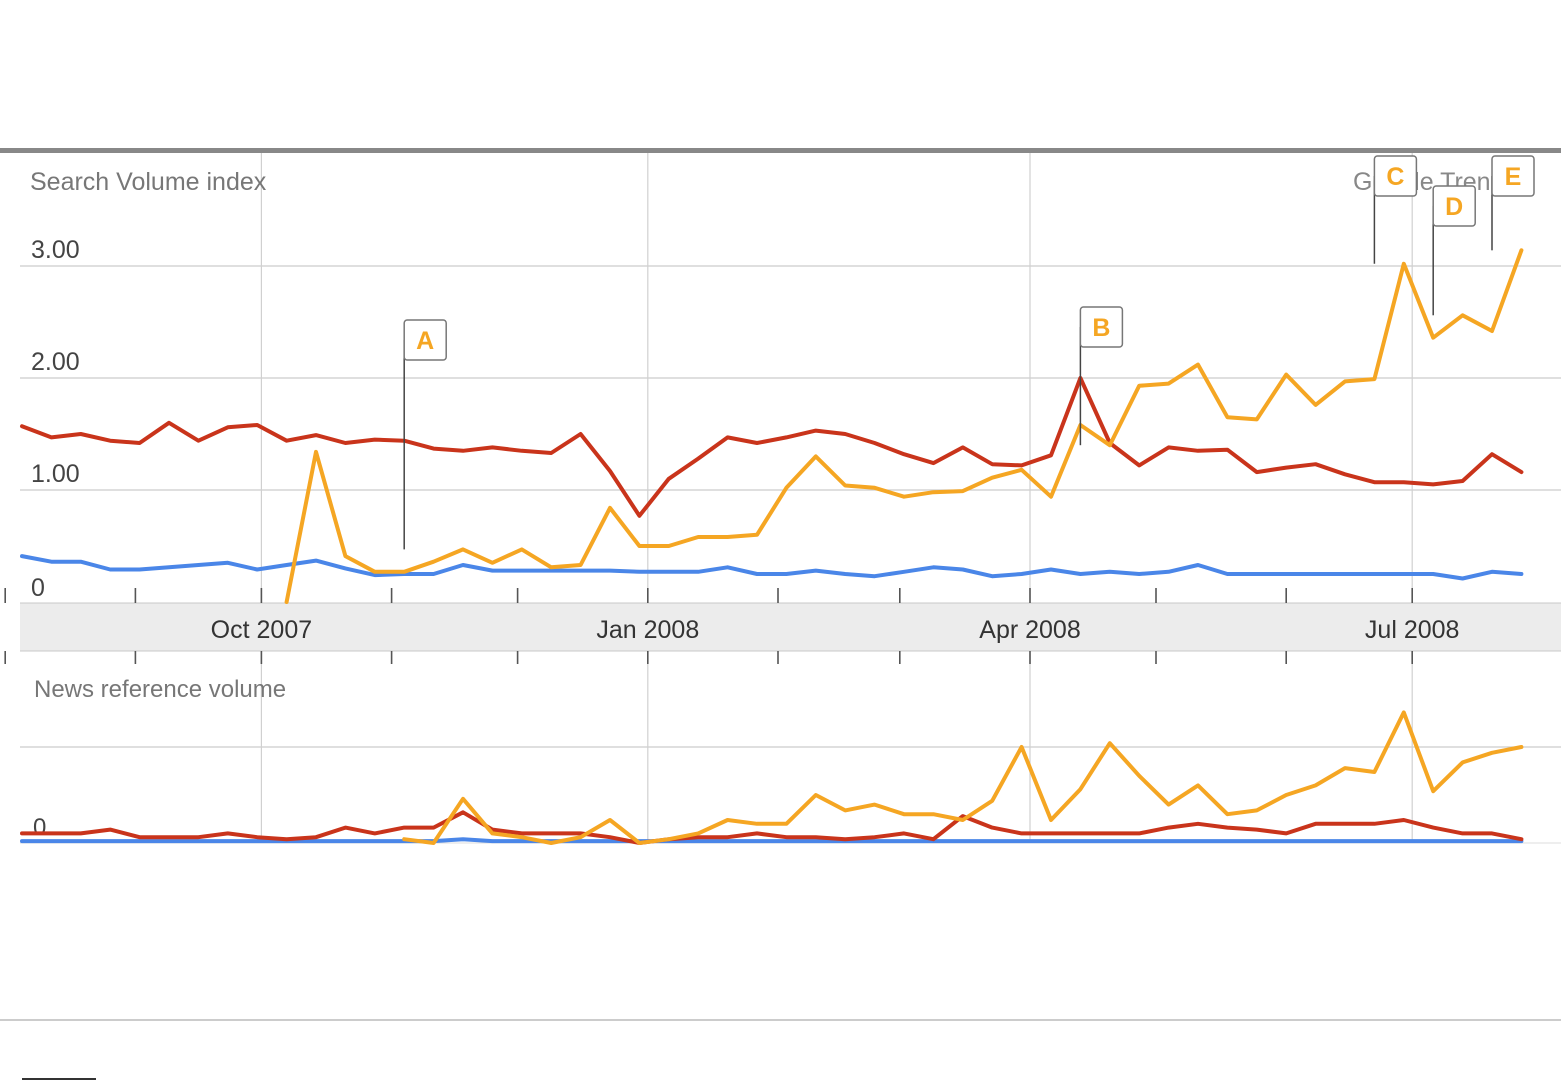  I want to click on x-tick-label: Jan 2008, so click(647, 630).